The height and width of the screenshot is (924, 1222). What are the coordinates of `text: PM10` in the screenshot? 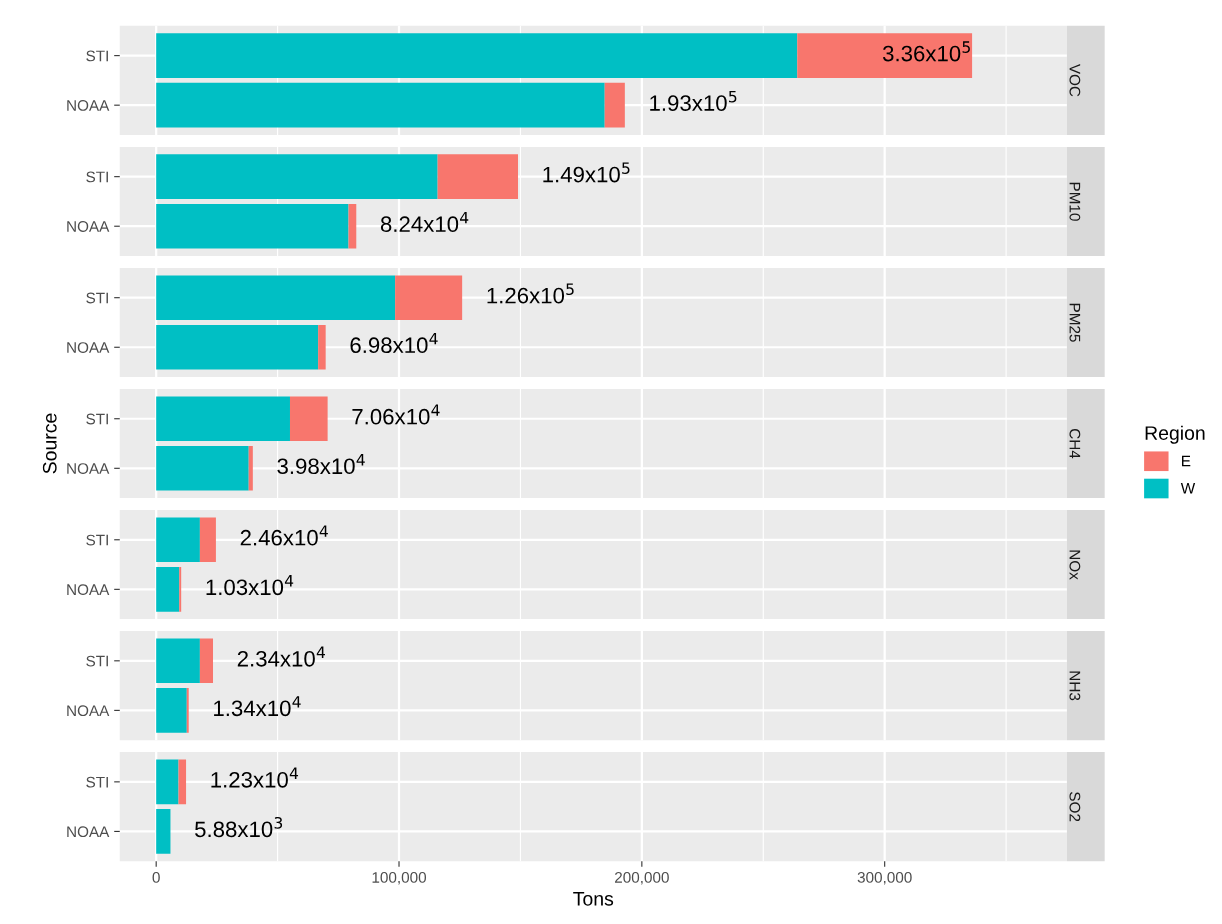 It's located at (1075, 201).